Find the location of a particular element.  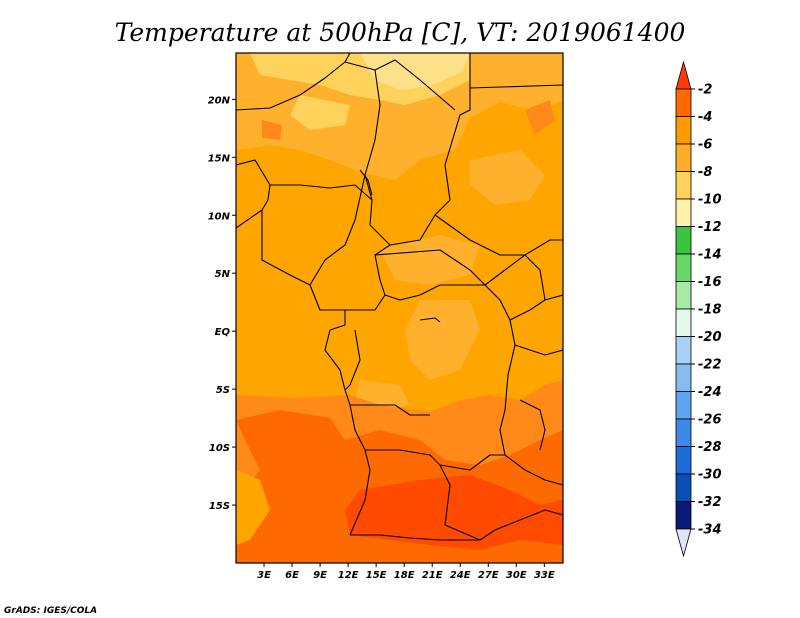

x-tick-label: 9E is located at coordinates (320, 575).